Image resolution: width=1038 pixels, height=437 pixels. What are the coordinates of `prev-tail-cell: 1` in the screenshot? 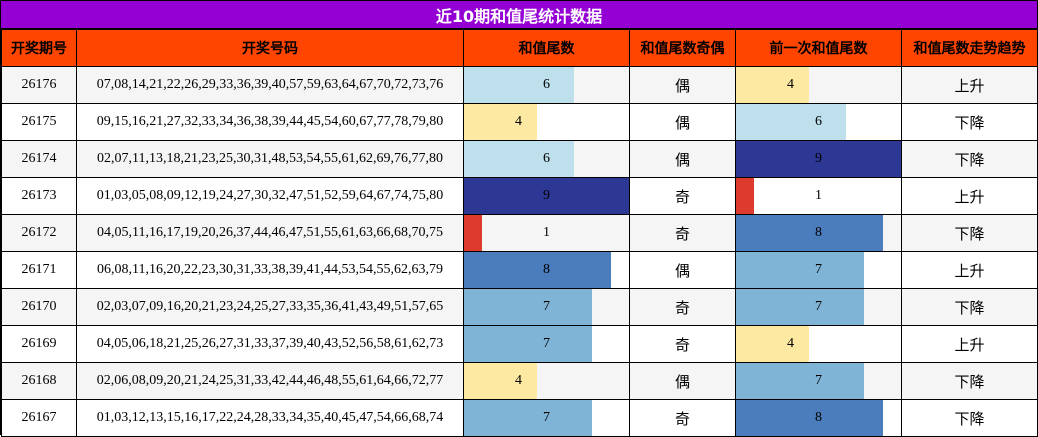 It's located at (818, 196).